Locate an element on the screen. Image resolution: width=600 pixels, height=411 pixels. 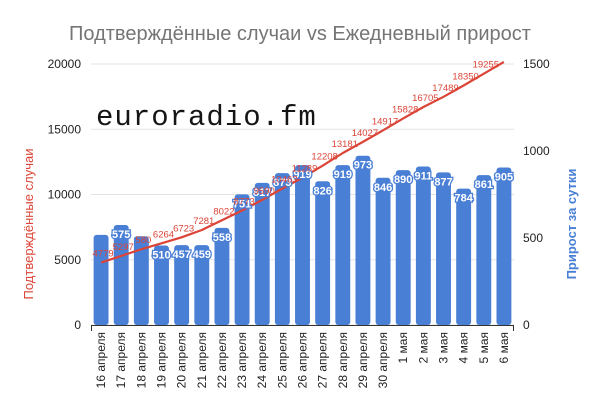
bar-data-label: 873 is located at coordinates (282, 183).